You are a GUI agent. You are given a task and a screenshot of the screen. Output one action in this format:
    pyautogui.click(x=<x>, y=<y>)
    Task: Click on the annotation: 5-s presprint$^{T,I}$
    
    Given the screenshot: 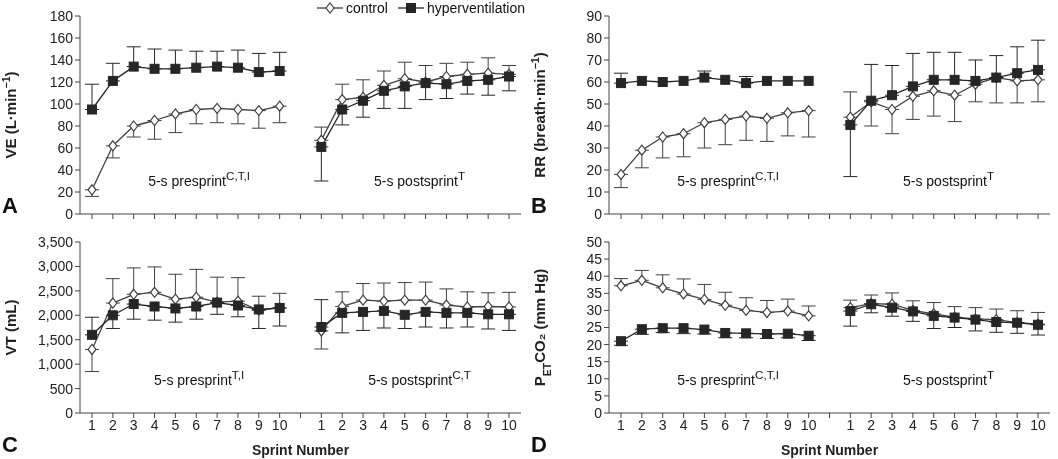 What is the action you would take?
    pyautogui.click(x=199, y=378)
    